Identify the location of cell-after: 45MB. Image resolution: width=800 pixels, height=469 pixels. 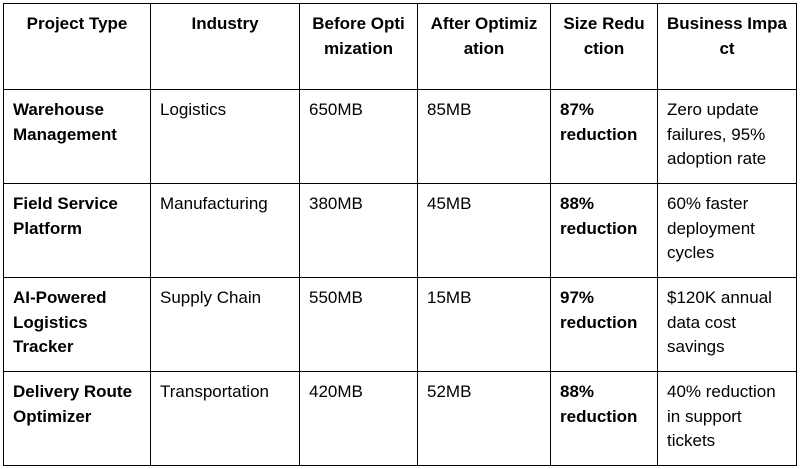
(484, 230).